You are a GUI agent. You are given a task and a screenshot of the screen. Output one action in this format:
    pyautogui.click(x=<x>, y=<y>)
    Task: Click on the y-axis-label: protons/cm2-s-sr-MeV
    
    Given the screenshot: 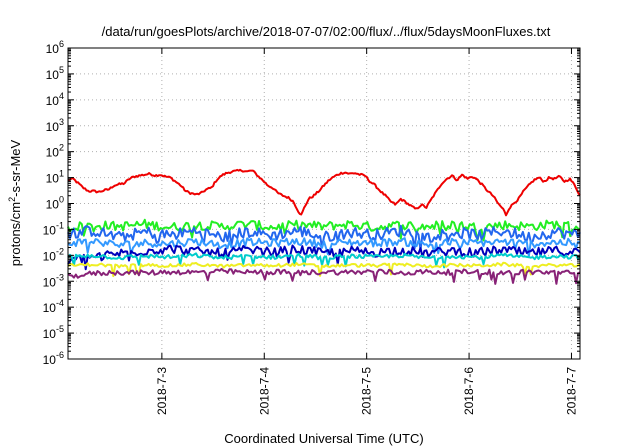 What is the action you would take?
    pyautogui.click(x=15, y=202)
    